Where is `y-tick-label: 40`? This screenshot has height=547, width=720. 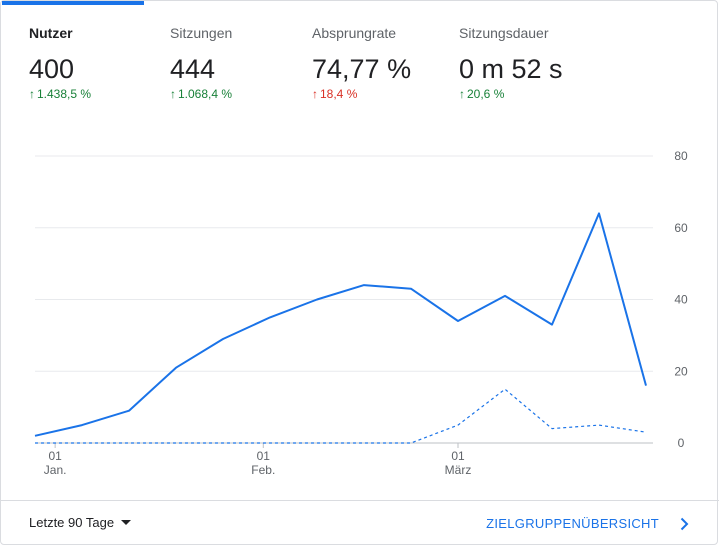 y-tick-label: 40 is located at coordinates (681, 300).